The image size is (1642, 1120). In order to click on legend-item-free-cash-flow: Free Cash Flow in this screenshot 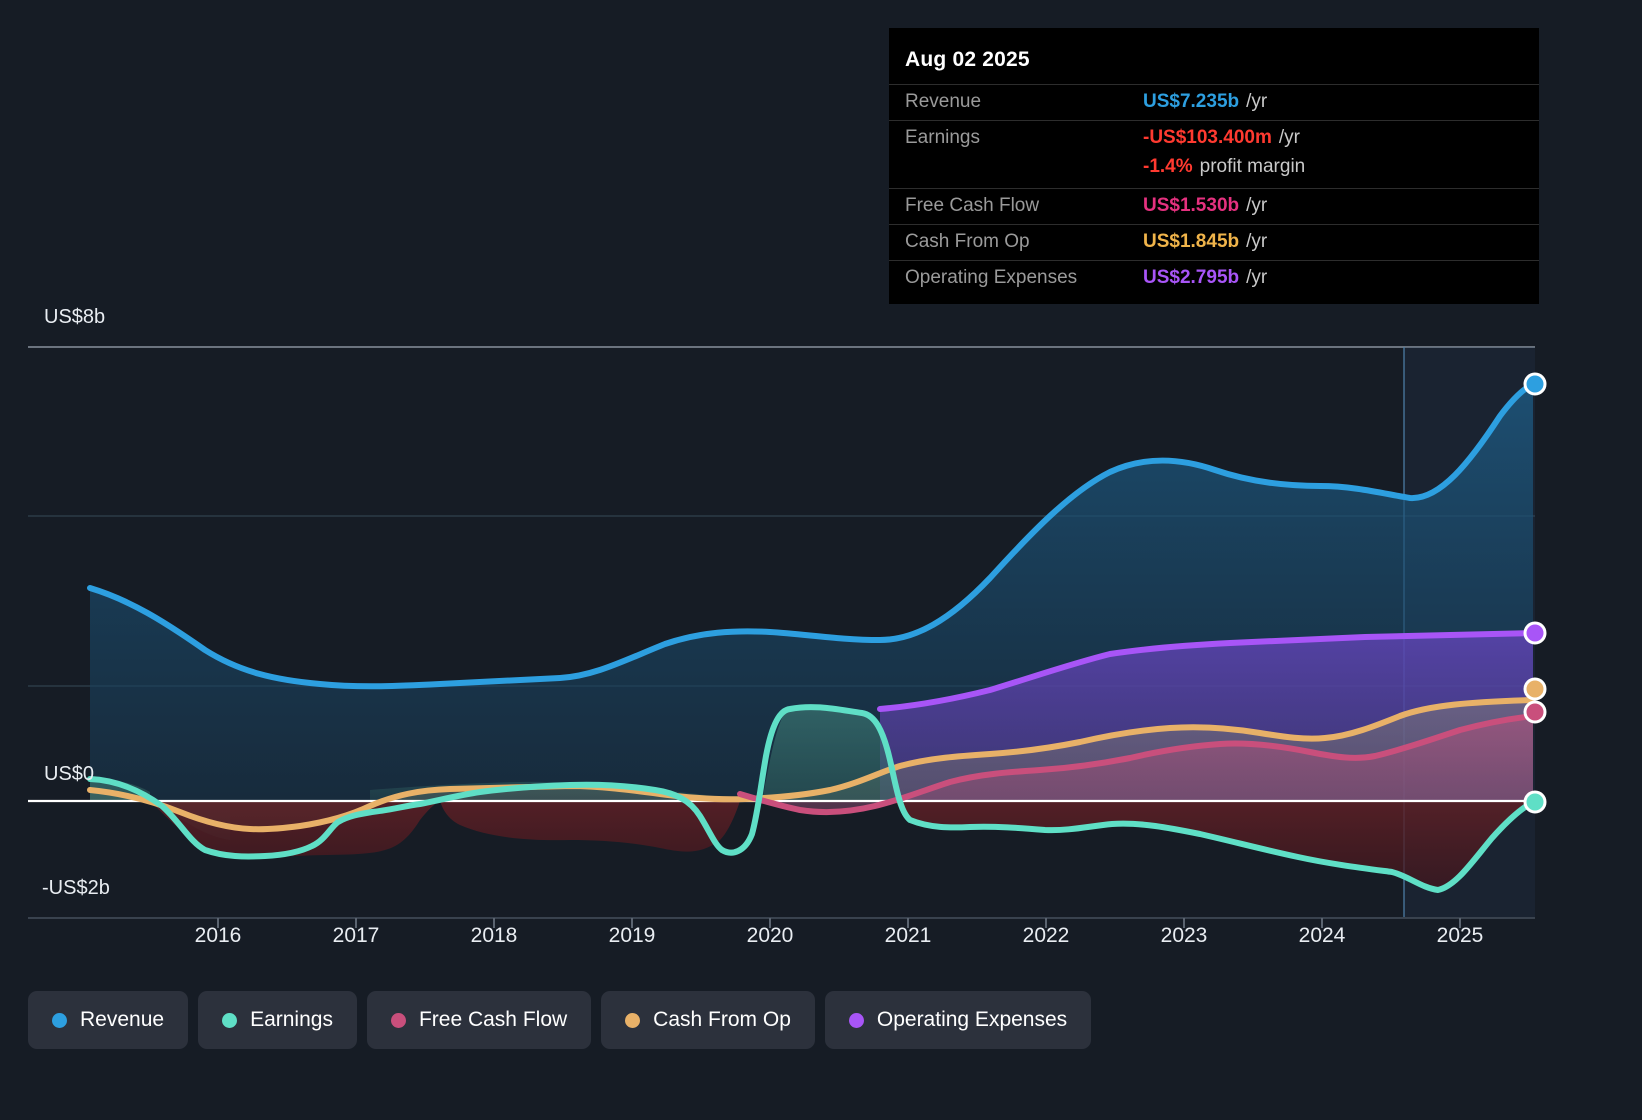, I will do `click(479, 1020)`.